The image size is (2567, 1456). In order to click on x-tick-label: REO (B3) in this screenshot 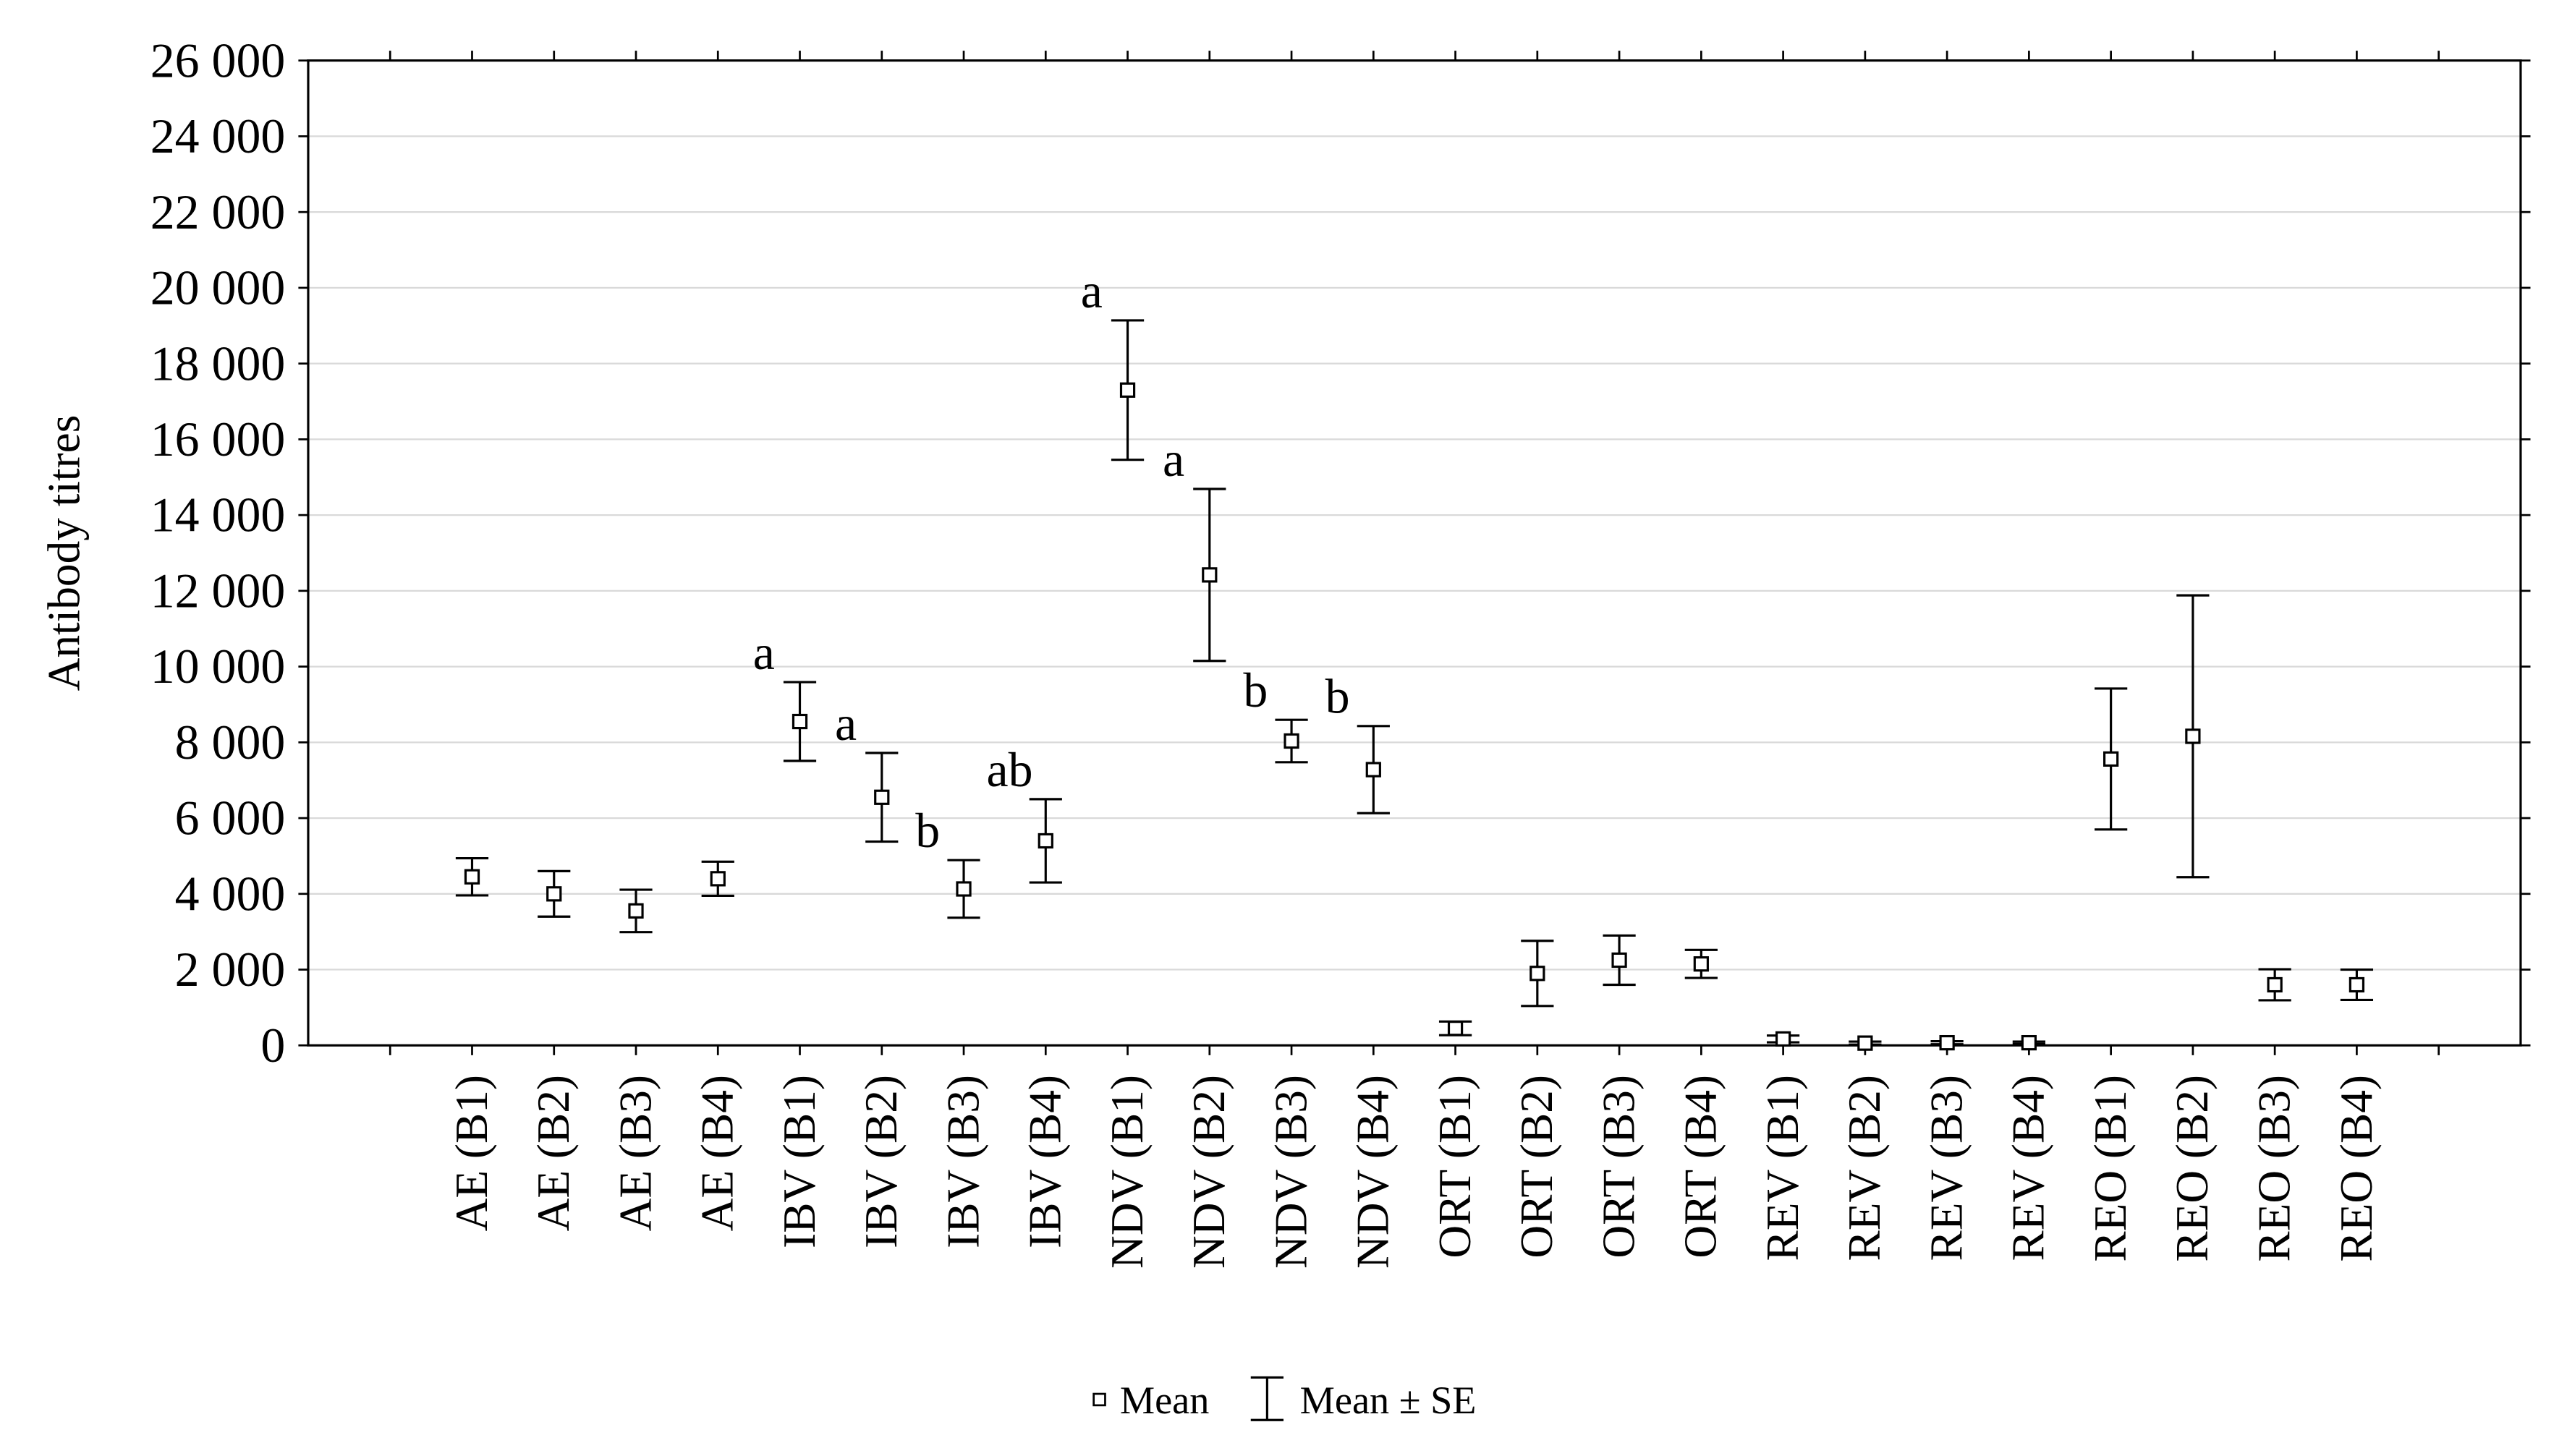, I will do `click(2274, 1168)`.